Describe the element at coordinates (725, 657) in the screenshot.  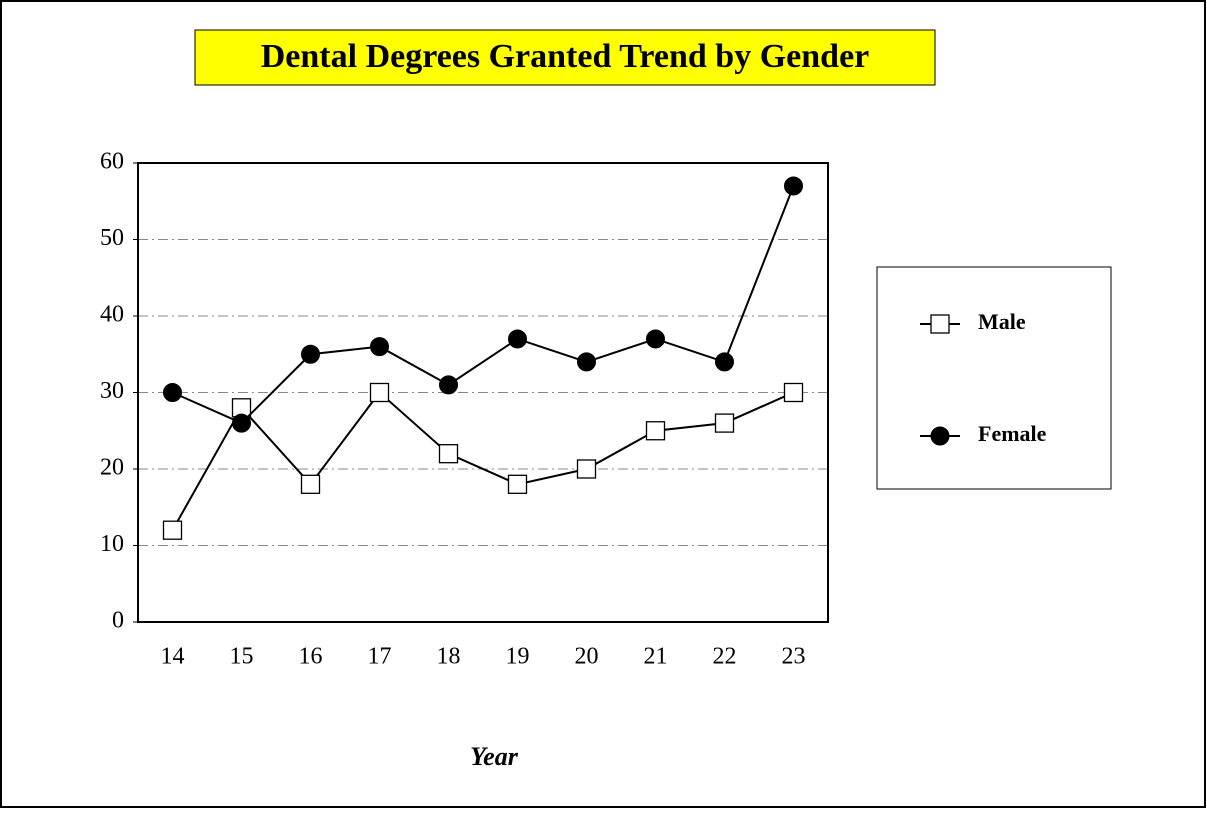
I see `x-tick-label: 22` at that location.